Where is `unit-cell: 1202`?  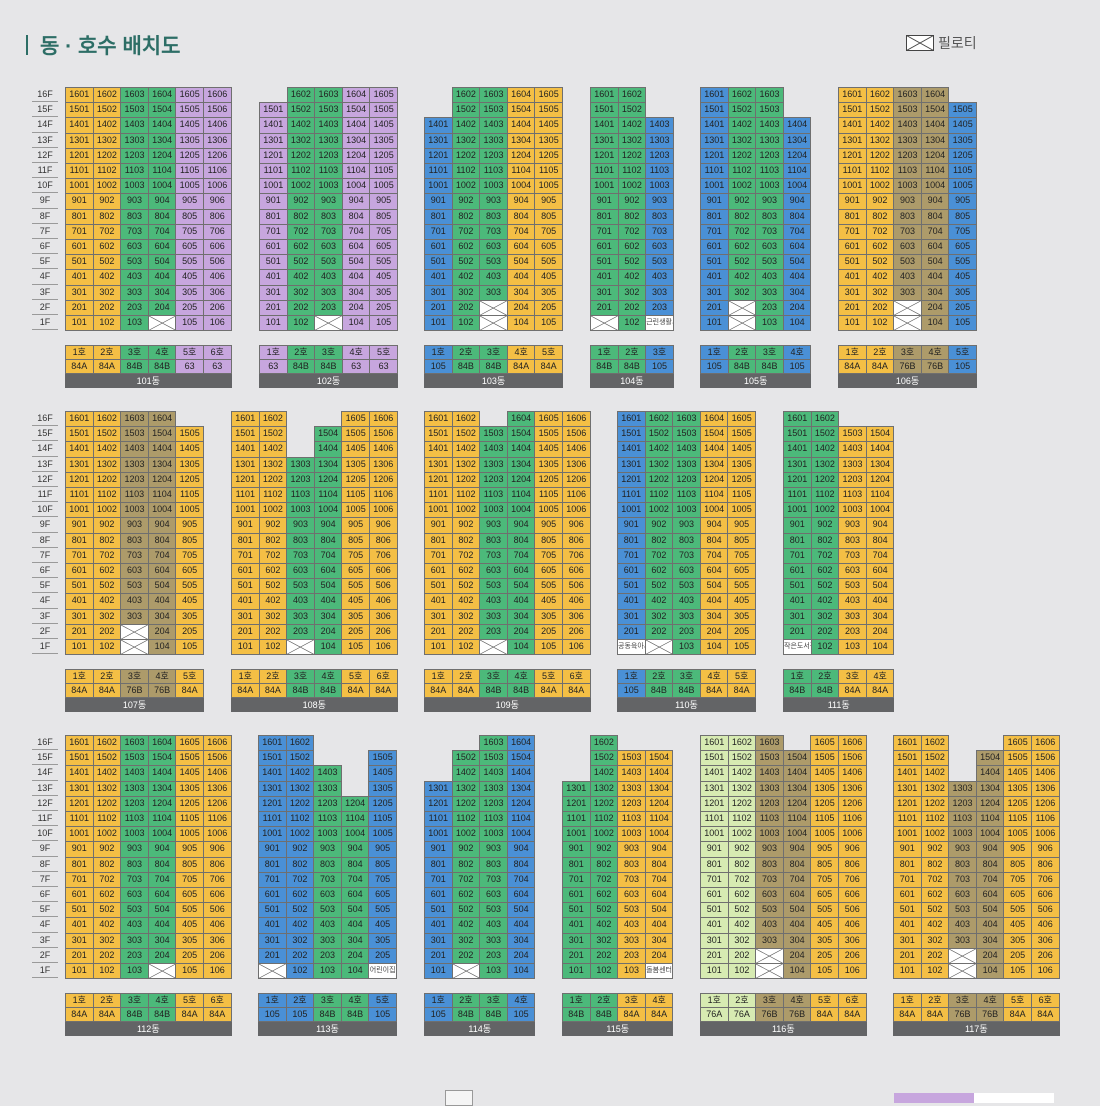
unit-cell: 1202 is located at coordinates (604, 803).